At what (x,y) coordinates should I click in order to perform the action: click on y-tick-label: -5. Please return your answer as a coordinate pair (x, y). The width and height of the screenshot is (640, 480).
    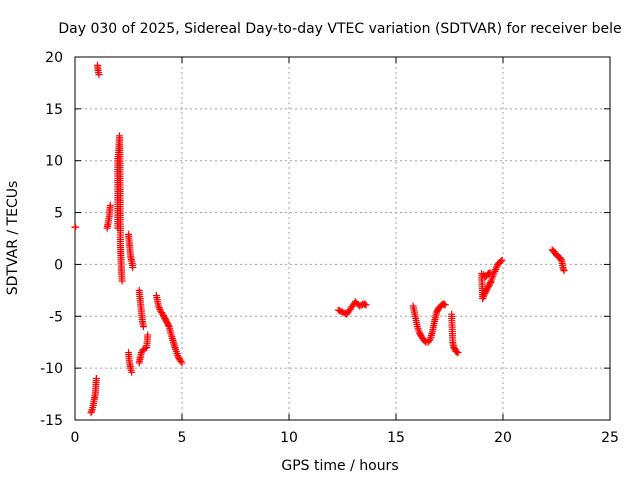
    Looking at the image, I should click on (56, 317).